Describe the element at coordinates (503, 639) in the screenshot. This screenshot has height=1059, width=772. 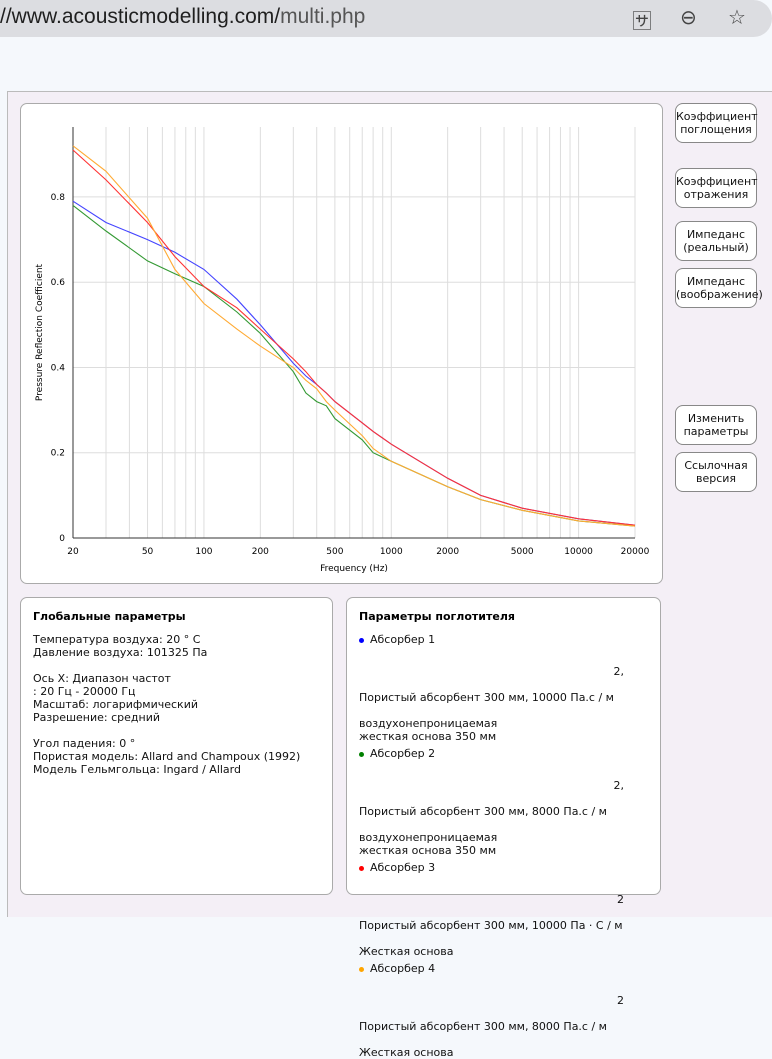
I see `absorber-name-row: Абсорбер 1` at that location.